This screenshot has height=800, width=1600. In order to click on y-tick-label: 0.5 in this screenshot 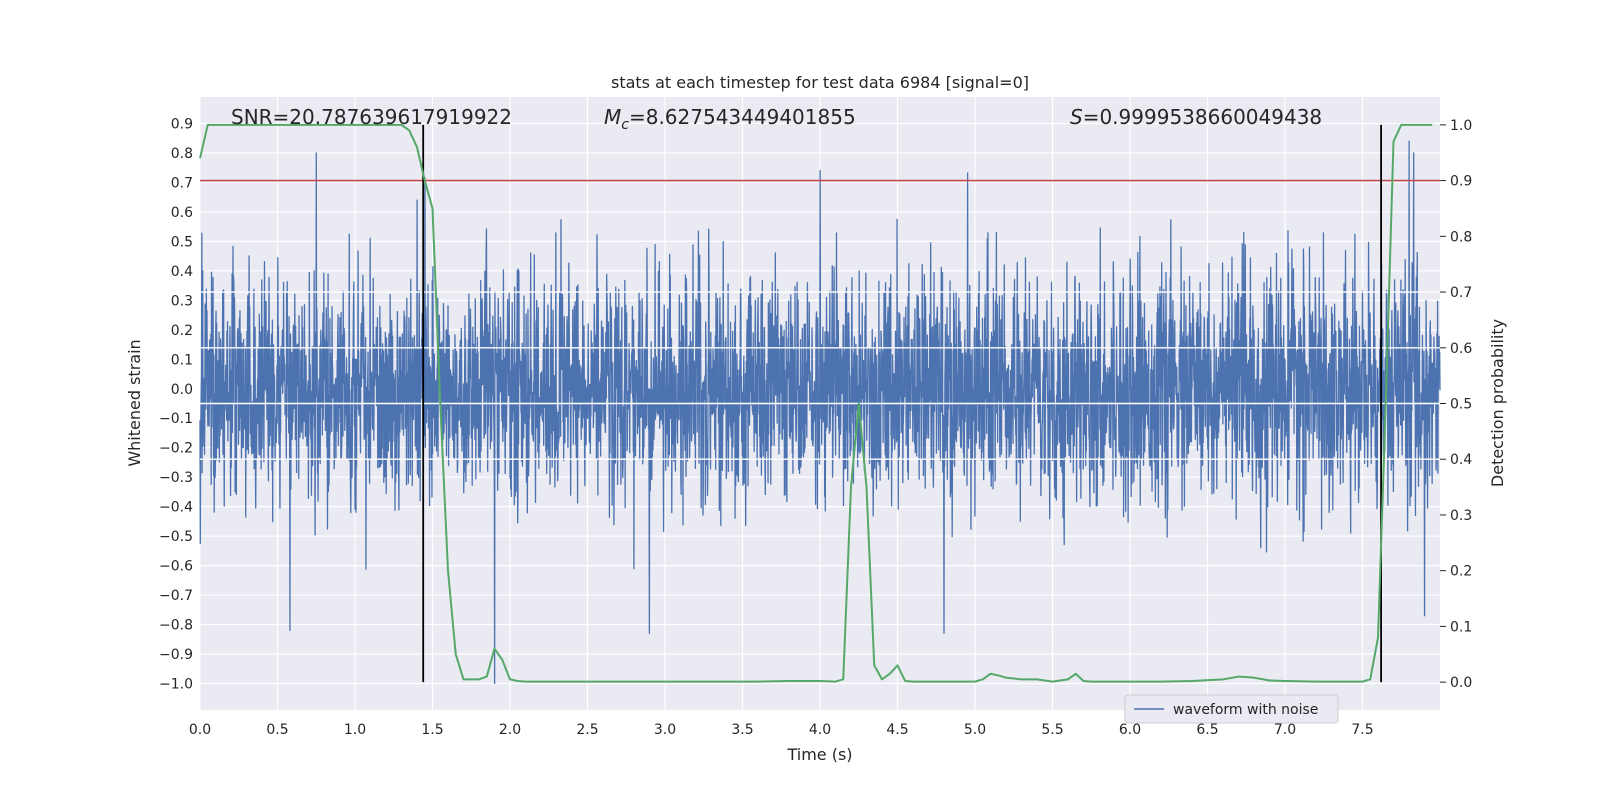, I will do `click(182, 242)`.